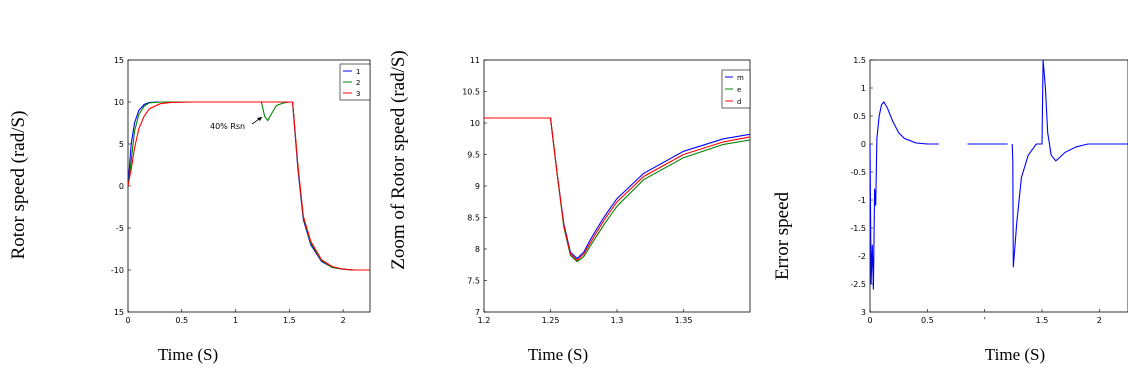  What do you see at coordinates (358, 83) in the screenshot?
I see `legend-entry: 2` at bounding box center [358, 83].